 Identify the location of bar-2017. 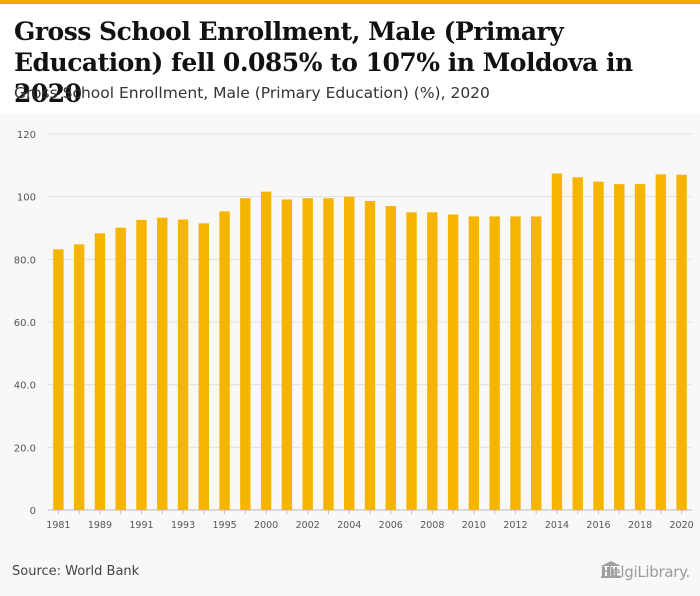
(619, 347).